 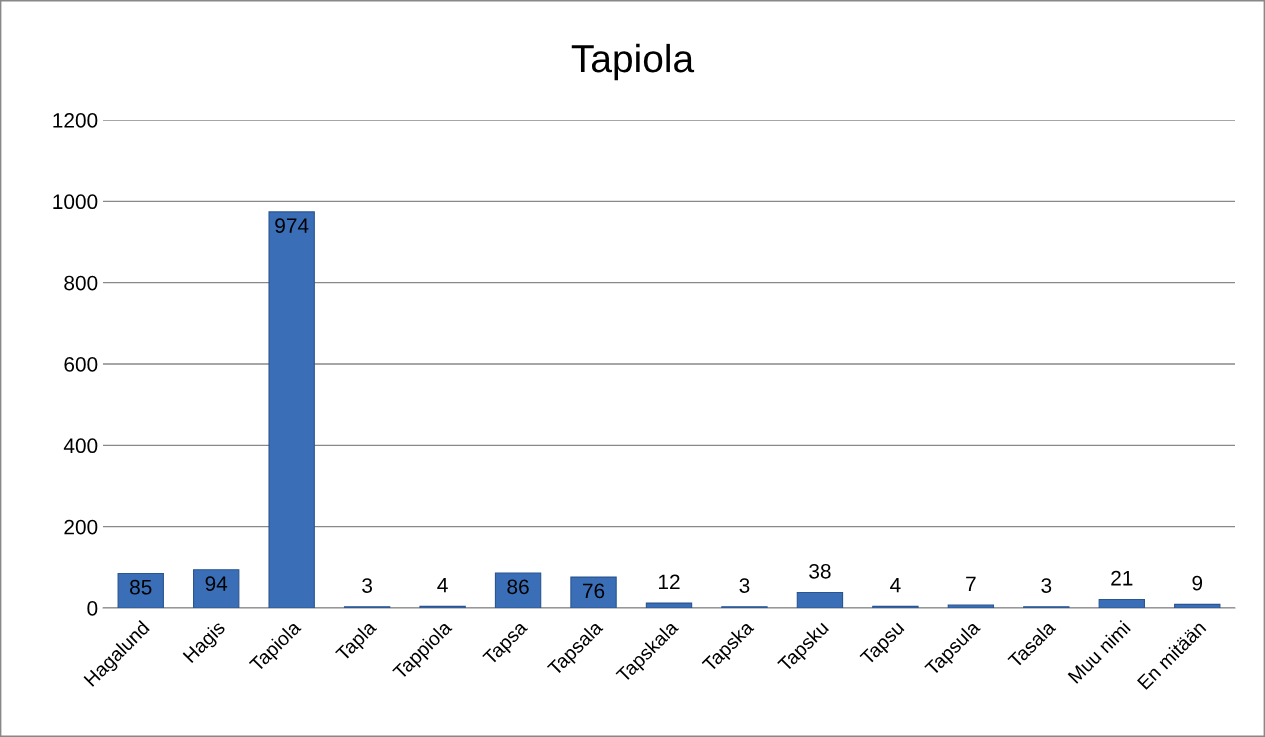 What do you see at coordinates (92, 608) in the screenshot?
I see `y-tick-label: 0` at bounding box center [92, 608].